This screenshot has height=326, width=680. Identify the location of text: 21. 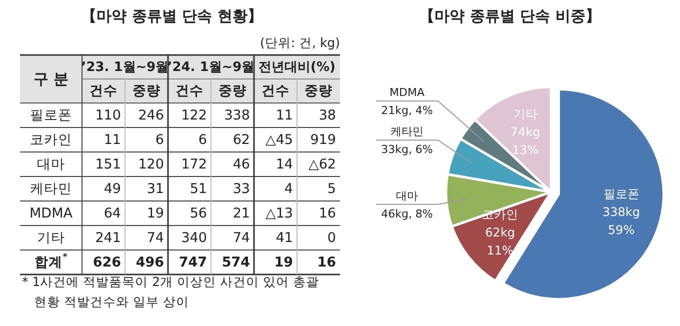
(241, 213).